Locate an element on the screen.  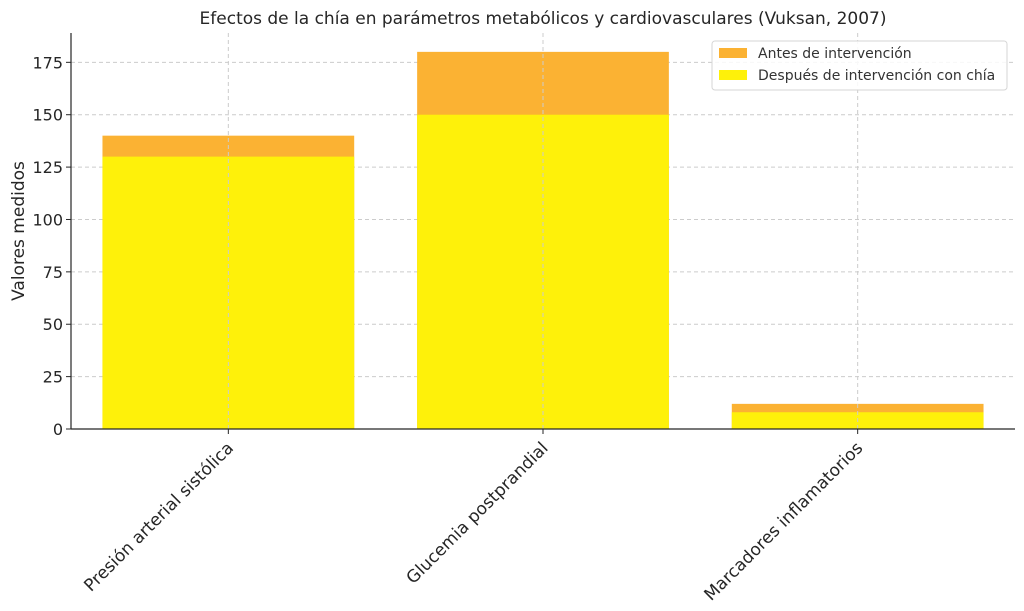
y-axis-label: Valores medidos is located at coordinates (19, 231).